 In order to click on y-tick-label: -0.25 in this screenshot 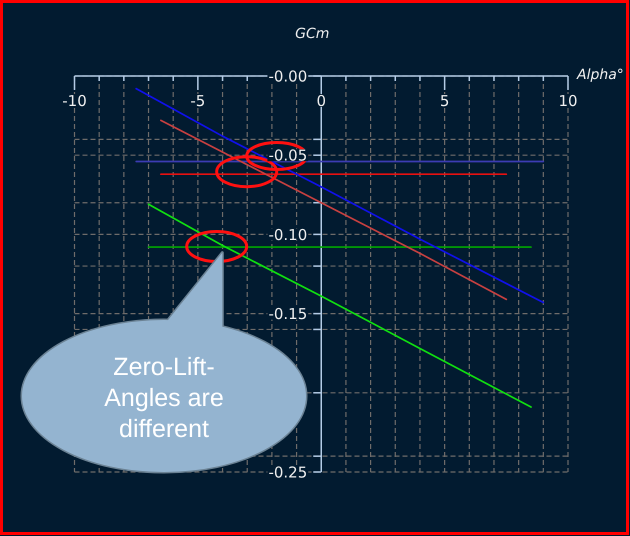, I will do `click(288, 472)`.